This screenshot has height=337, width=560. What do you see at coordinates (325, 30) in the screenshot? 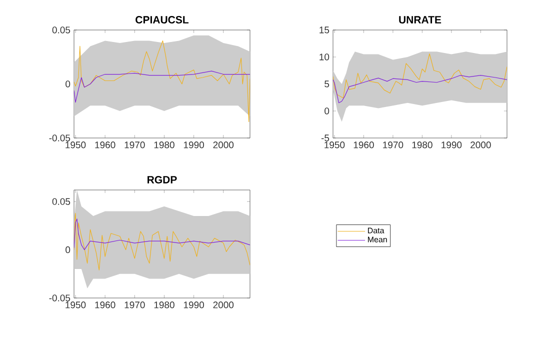
I see `y-tick-label: 15` at bounding box center [325, 30].